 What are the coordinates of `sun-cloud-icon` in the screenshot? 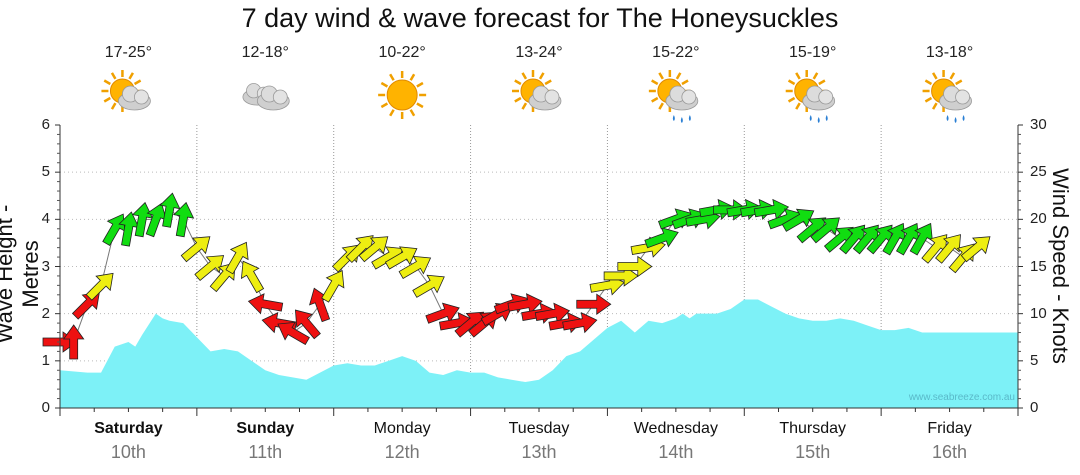 It's located at (126, 91).